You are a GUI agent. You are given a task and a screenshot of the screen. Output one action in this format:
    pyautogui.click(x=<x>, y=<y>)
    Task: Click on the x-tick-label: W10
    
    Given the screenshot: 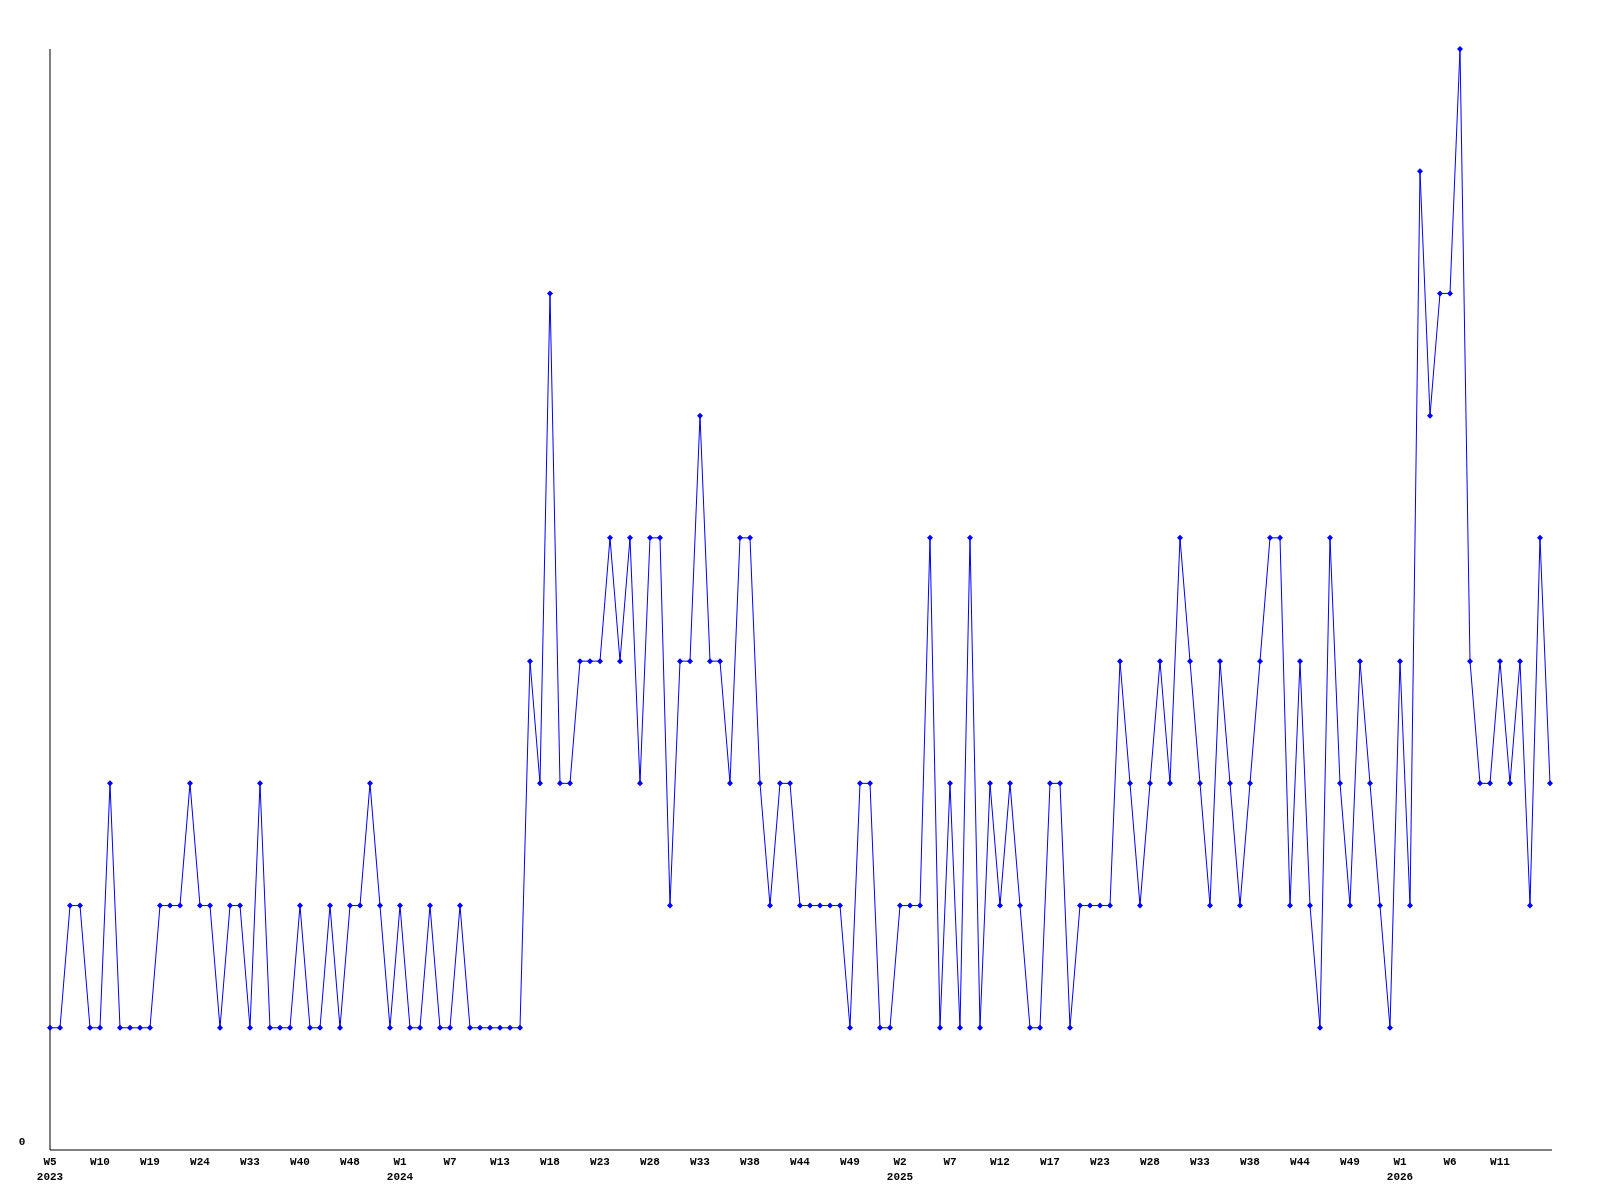 What is the action you would take?
    pyautogui.click(x=100, y=1162)
    